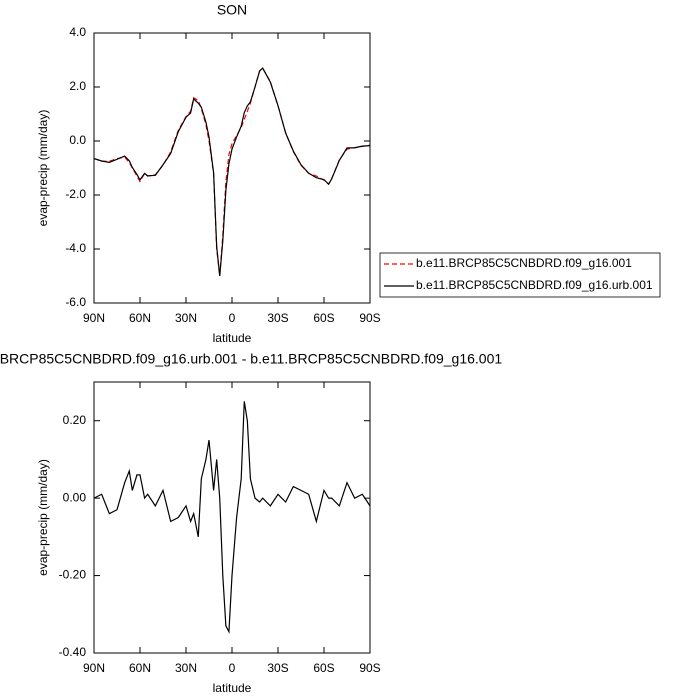  What do you see at coordinates (75, 497) in the screenshot?
I see `y-tick-label: 0.00` at bounding box center [75, 497].